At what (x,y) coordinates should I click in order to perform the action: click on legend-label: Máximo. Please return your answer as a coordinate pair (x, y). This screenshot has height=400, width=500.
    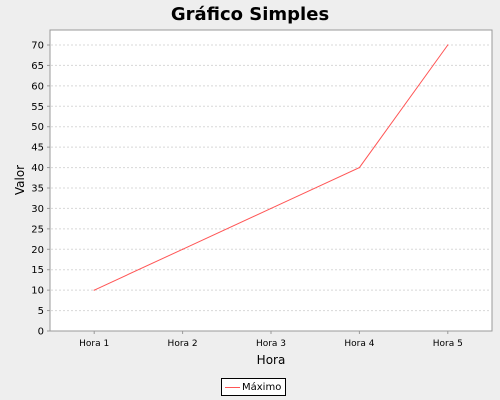
    Looking at the image, I should click on (262, 387).